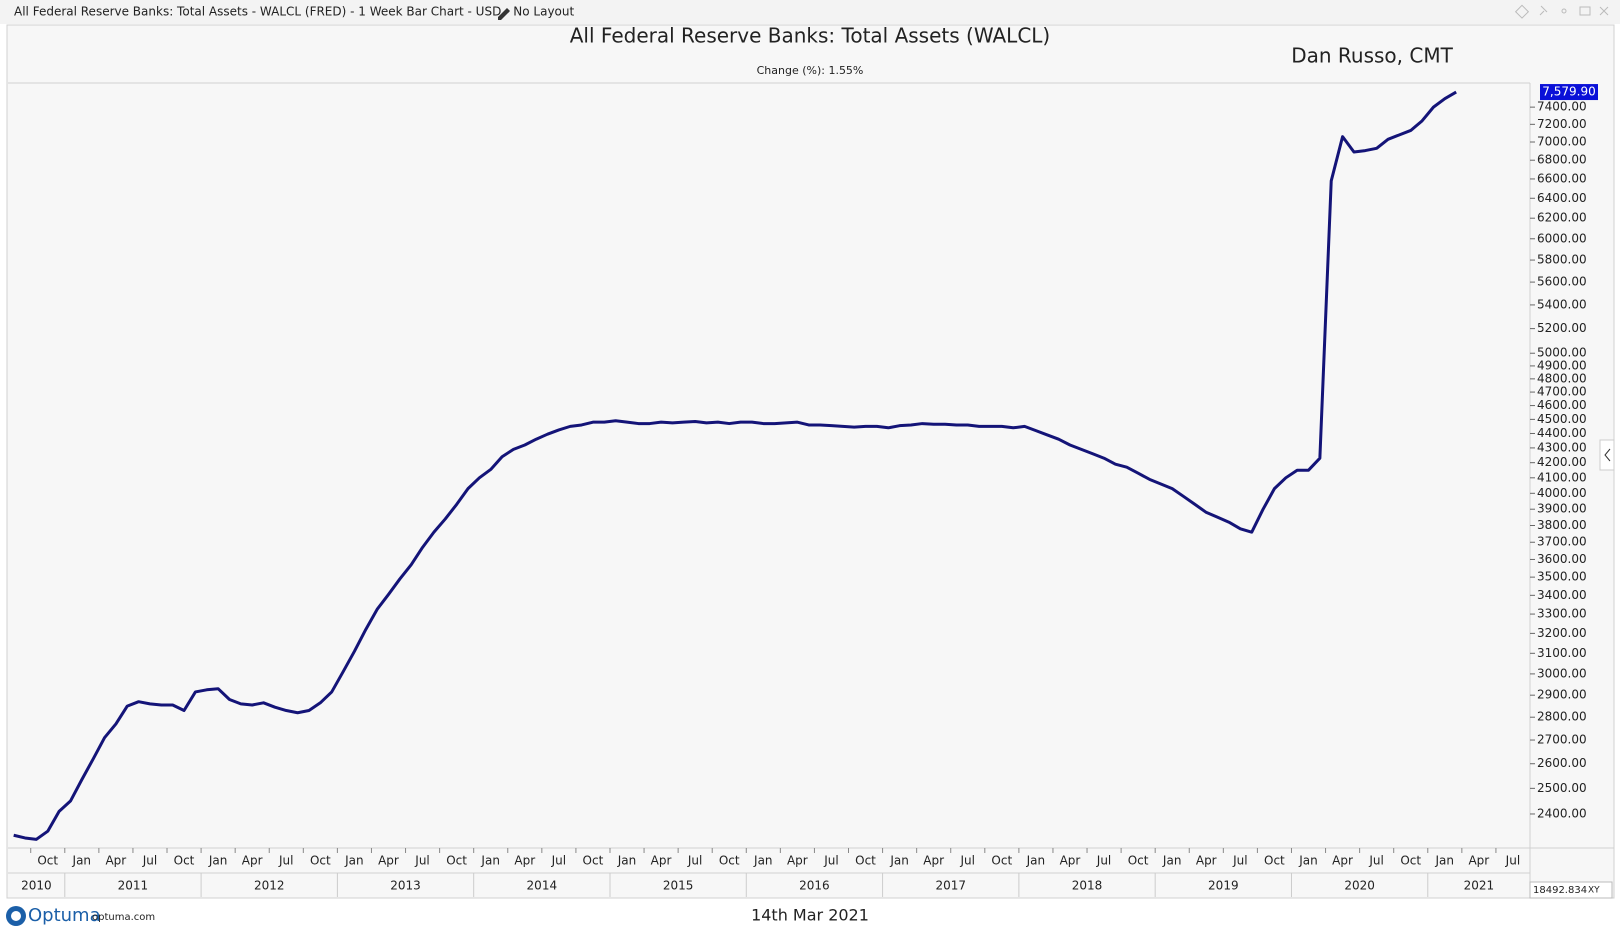 This screenshot has height=932, width=1620. I want to click on year-label: 2010, so click(36, 886).